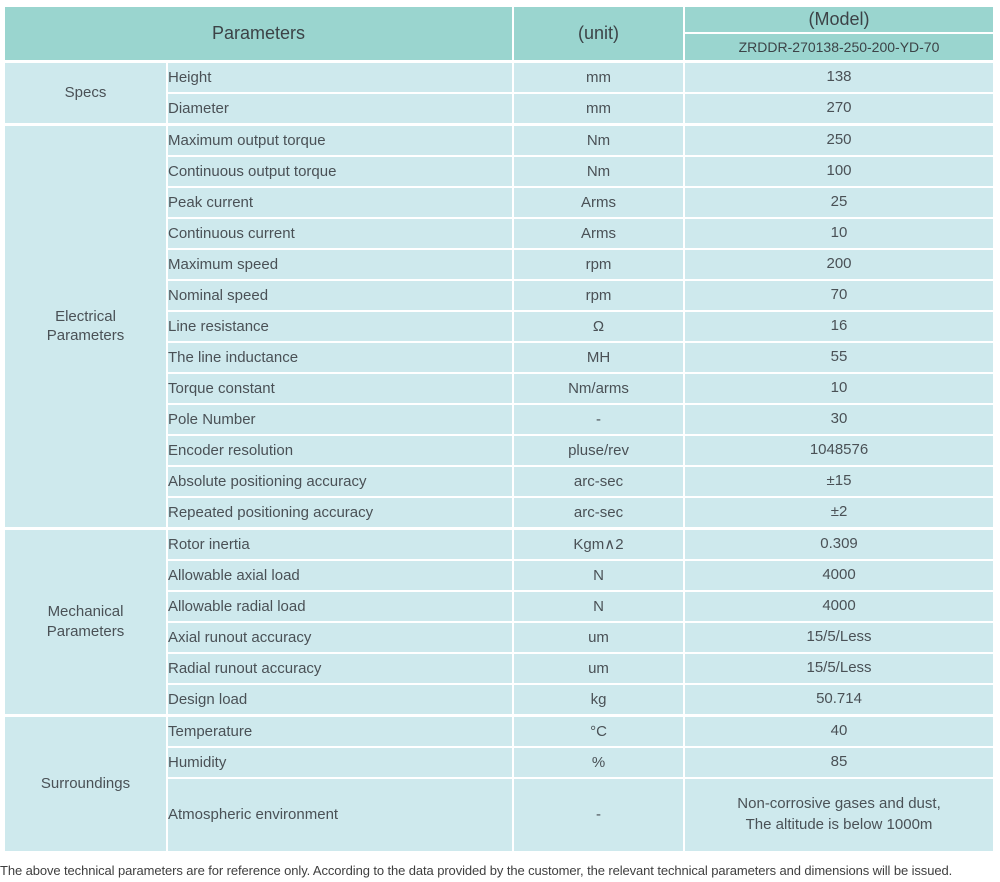 This screenshot has width=1000, height=882. What do you see at coordinates (340, 419) in the screenshot?
I see `param-cell: Pole Number` at bounding box center [340, 419].